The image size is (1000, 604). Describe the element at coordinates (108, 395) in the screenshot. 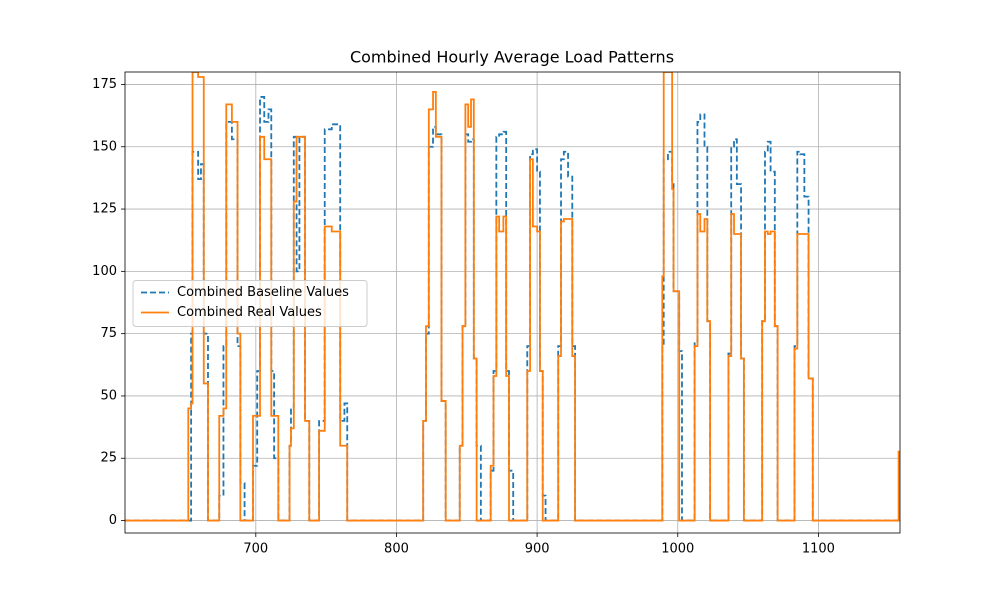

I see `y-tick-label: 50` at that location.